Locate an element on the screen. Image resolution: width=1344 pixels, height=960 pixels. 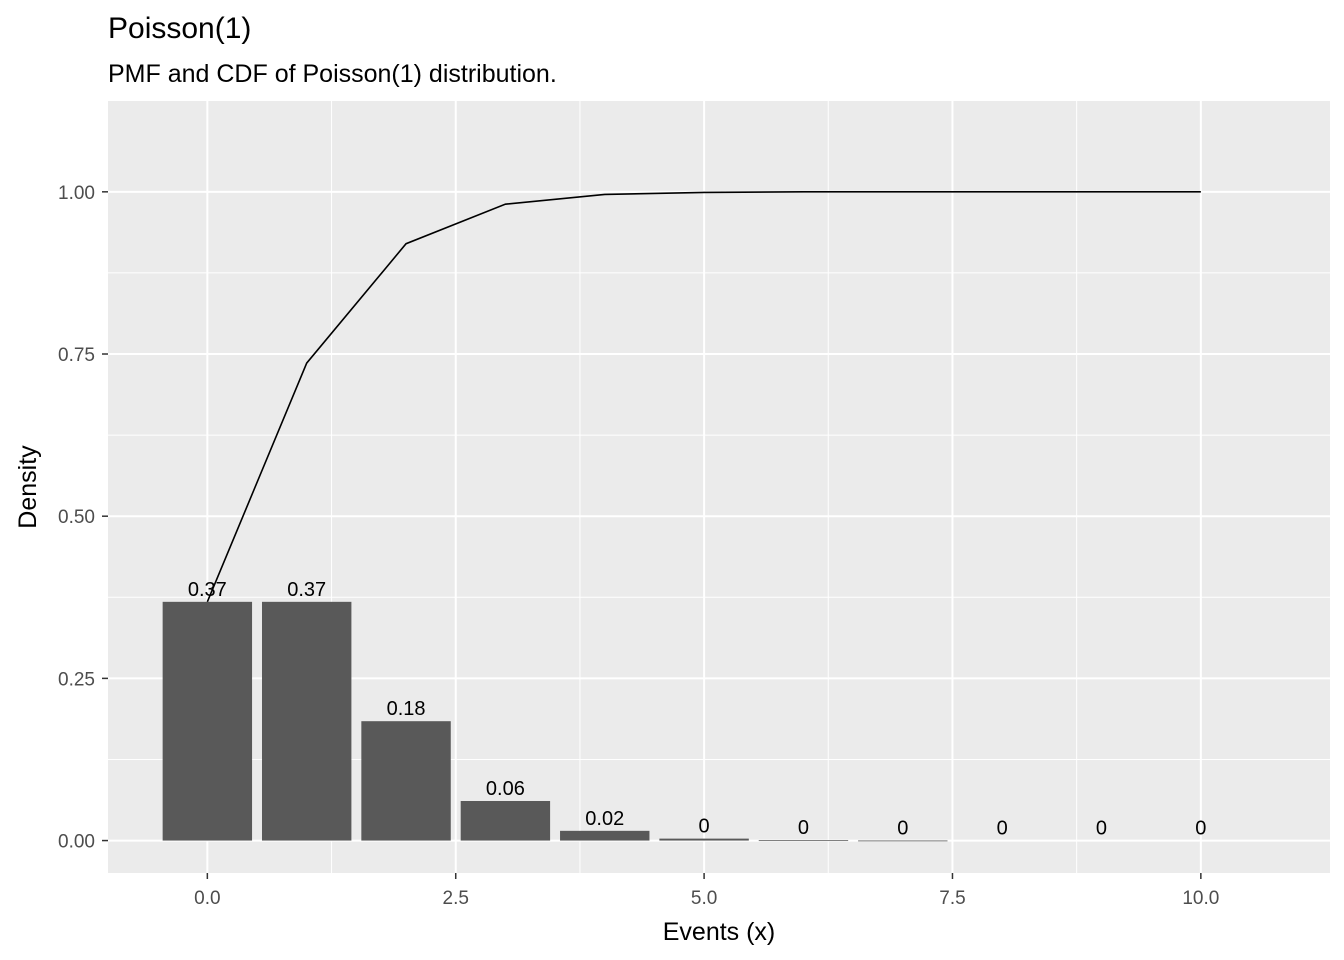
x-tick-label: 7.5 is located at coordinates (952, 898).